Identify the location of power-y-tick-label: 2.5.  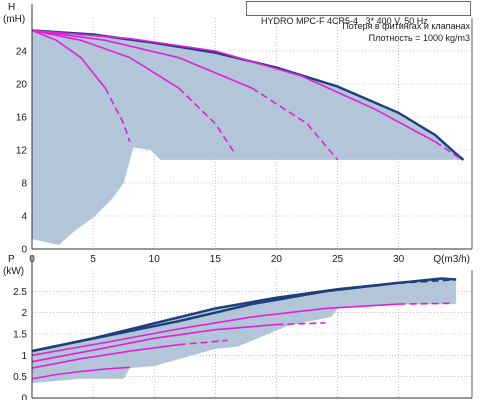
(20, 292).